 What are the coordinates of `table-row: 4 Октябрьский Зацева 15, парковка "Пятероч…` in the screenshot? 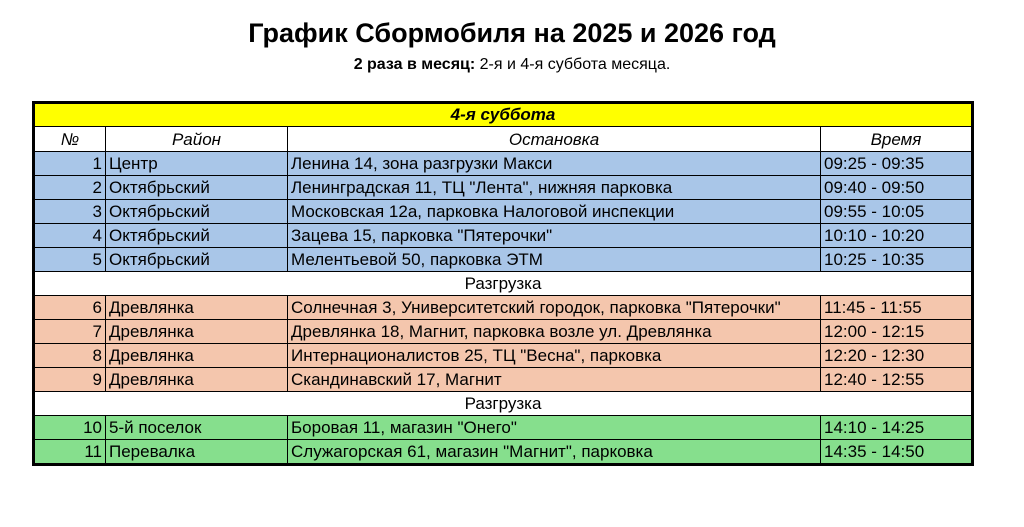 It's located at (503, 235).